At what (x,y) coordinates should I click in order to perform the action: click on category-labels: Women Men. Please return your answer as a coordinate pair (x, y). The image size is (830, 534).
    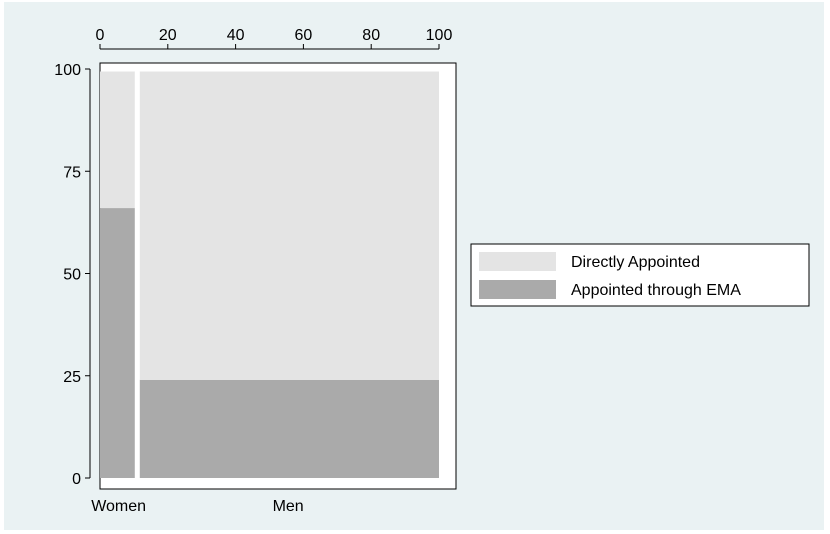
    Looking at the image, I should click on (197, 506).